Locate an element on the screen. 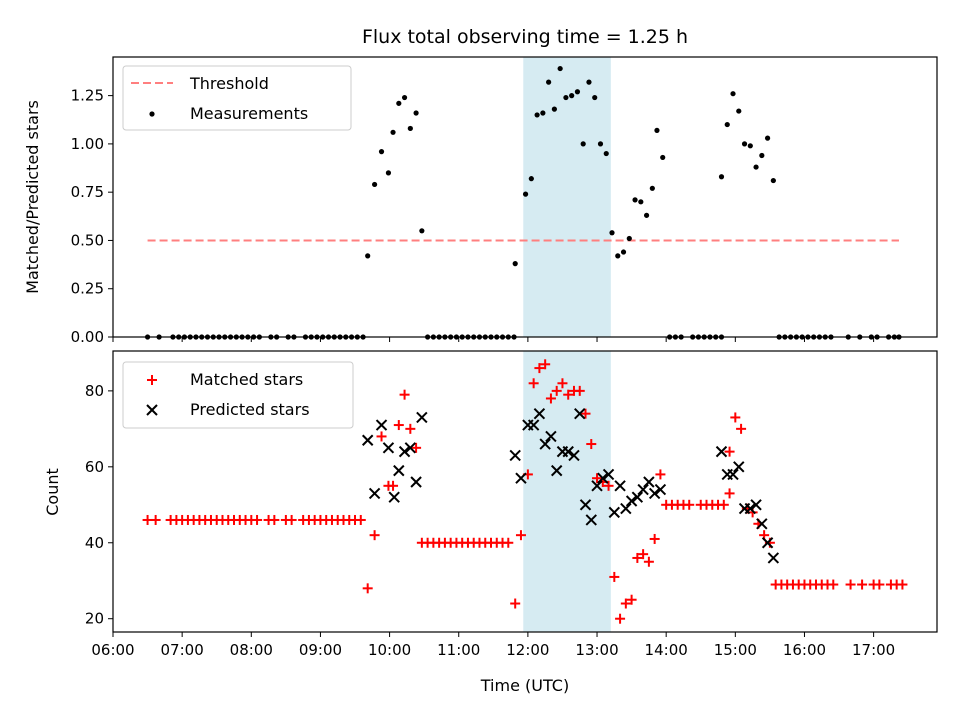 This screenshot has width=960, height=720. legend-matched-swatch is located at coordinates (152, 380).